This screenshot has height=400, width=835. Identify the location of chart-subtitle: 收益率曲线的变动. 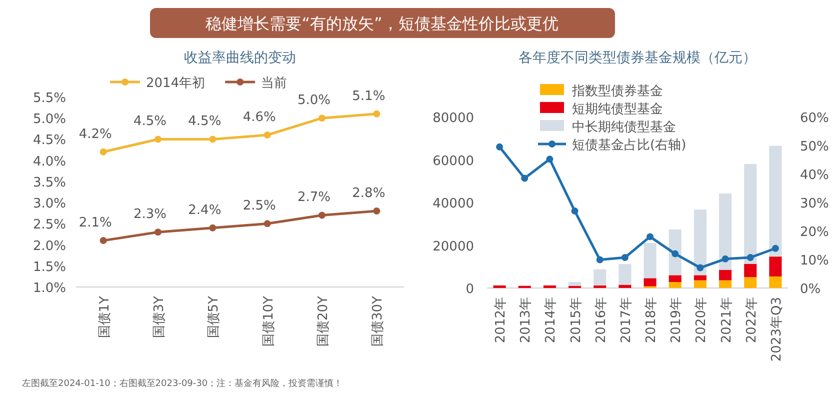
(240, 58).